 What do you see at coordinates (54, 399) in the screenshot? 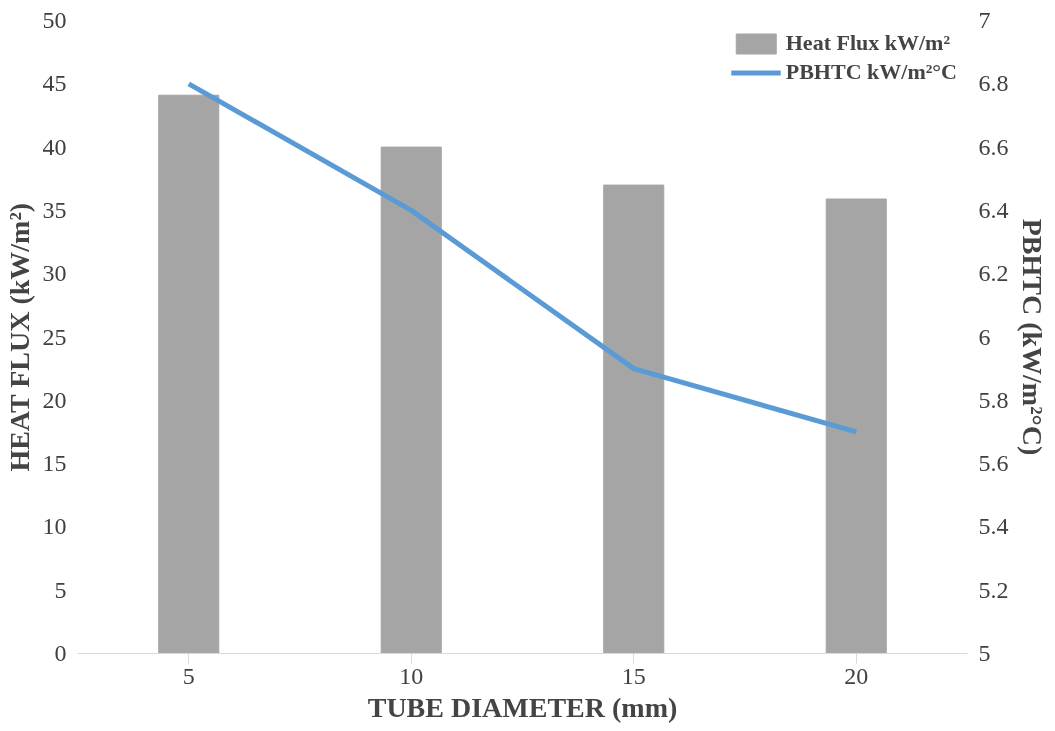
I see `y-tick-label: 20` at bounding box center [54, 399].